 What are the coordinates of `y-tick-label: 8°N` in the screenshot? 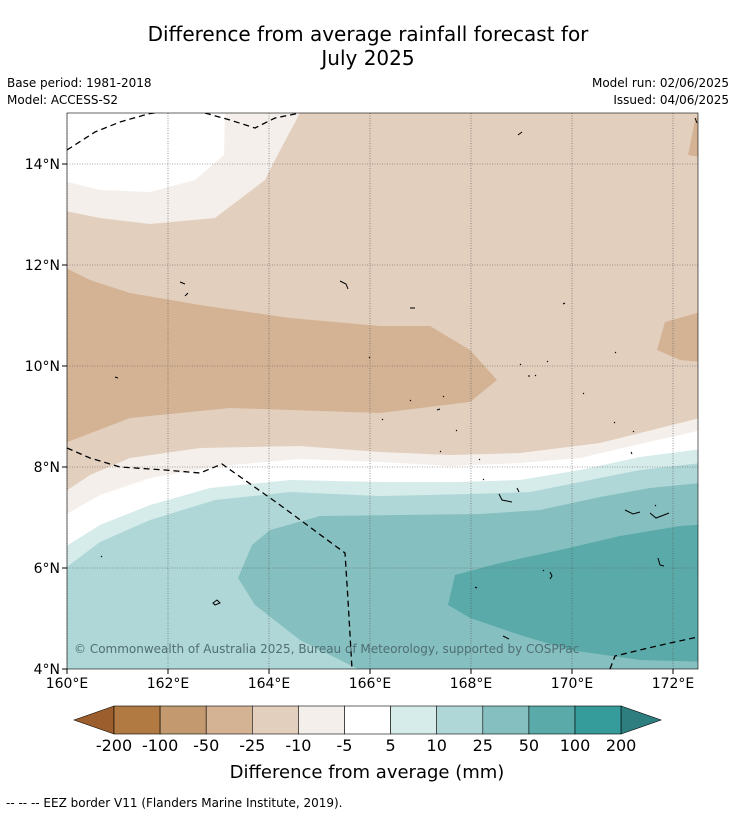 It's located at (47, 468).